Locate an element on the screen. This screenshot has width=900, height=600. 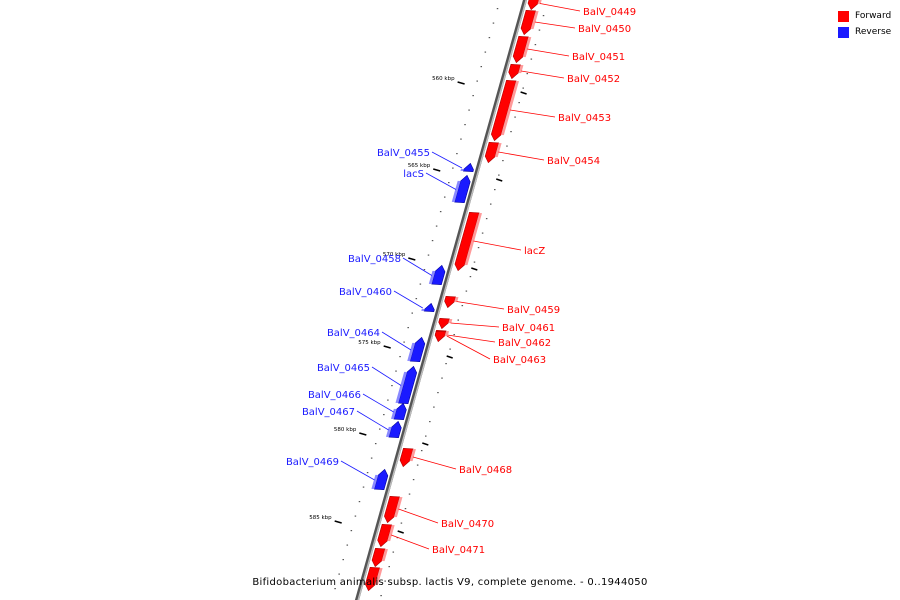
gene-label: BalV_0453 is located at coordinates (584, 118).